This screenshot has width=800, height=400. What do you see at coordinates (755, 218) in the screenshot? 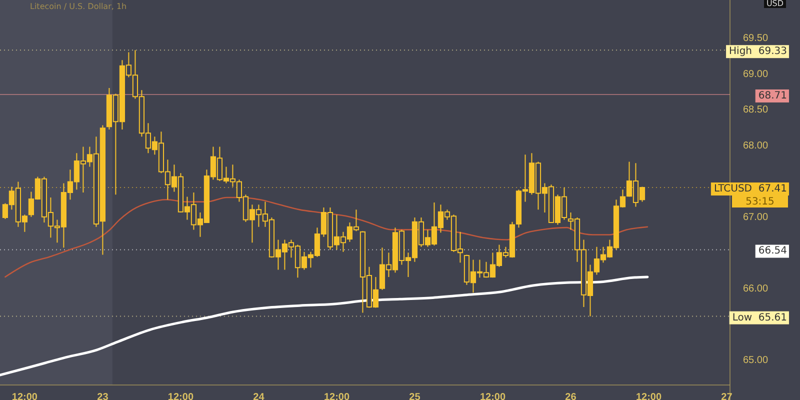
I see `y-tick-label: 67.00` at bounding box center [755, 218].